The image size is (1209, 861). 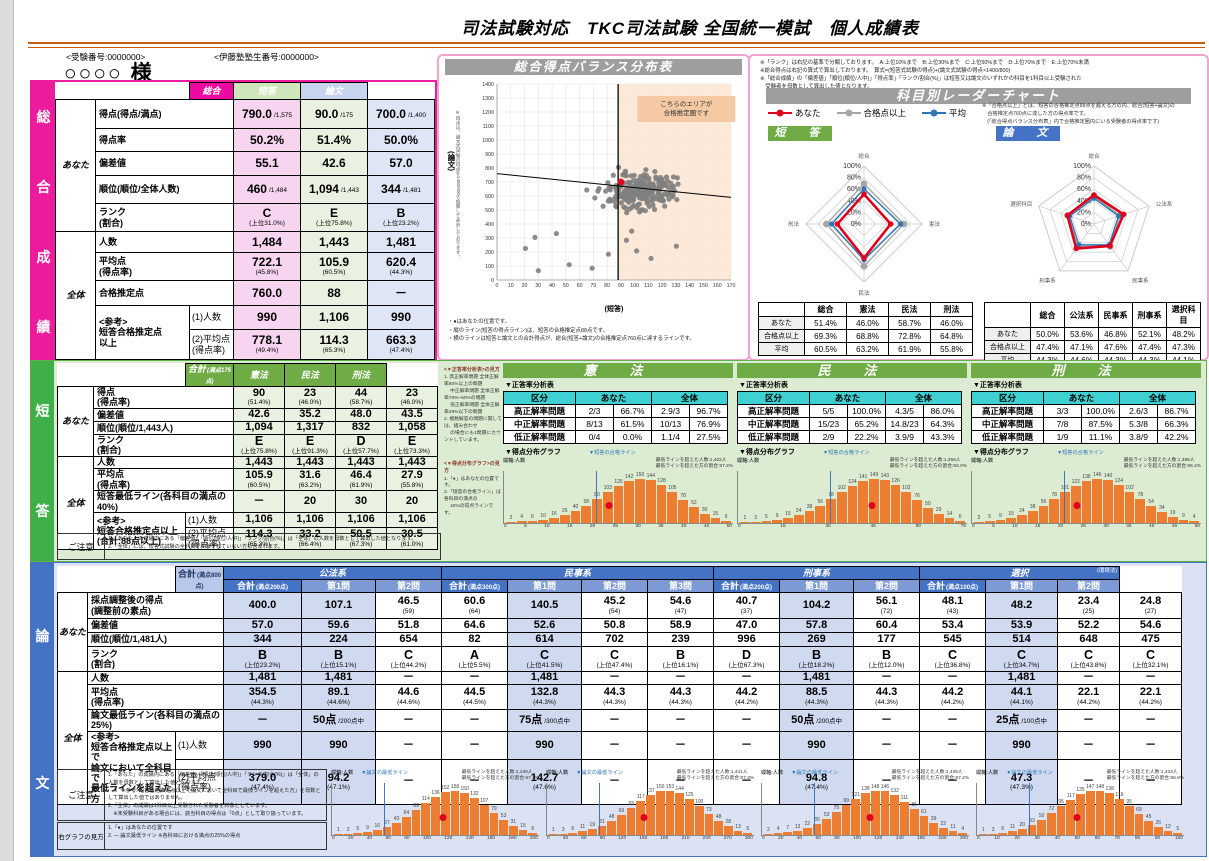 What do you see at coordinates (163, 462) in the screenshot?
I see `row-label: 人数` at bounding box center [163, 462].